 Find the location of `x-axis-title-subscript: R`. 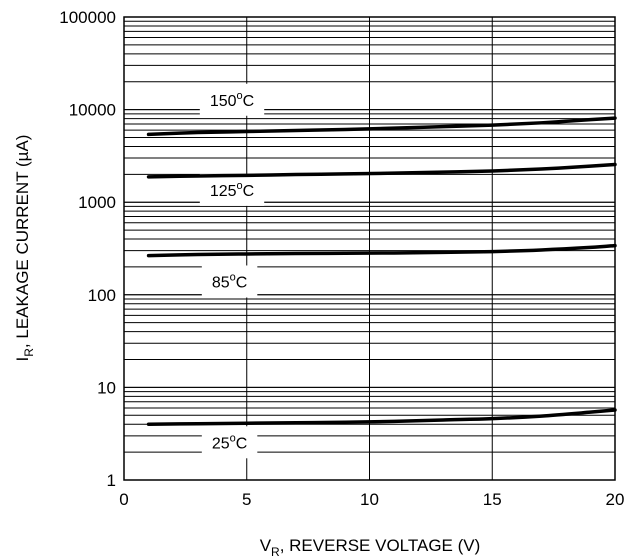

x-axis-title-subscript: R is located at coordinates (275, 551).